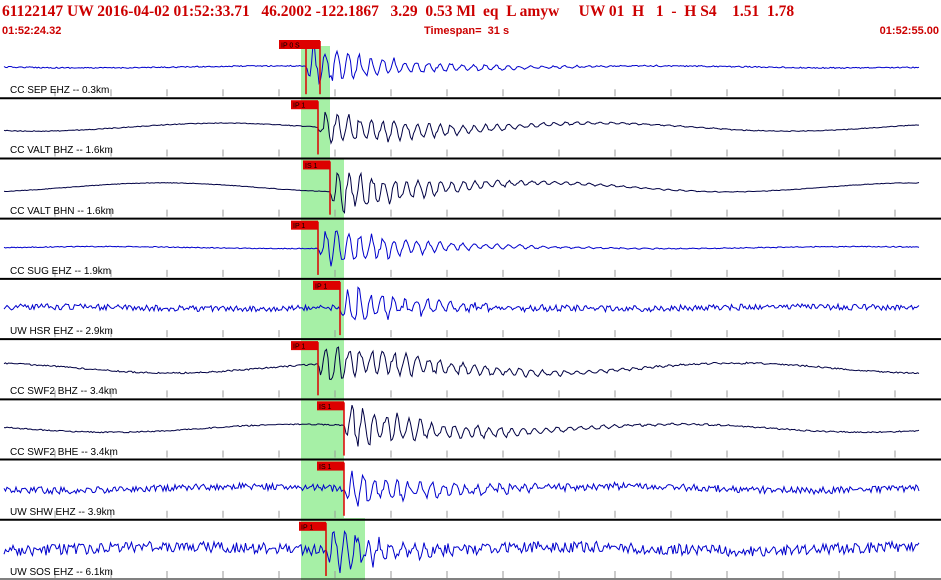 The width and height of the screenshot is (941, 580). Describe the element at coordinates (61, 271) in the screenshot. I see `station-label: CC SUG EHZ -- 1.9km` at that location.